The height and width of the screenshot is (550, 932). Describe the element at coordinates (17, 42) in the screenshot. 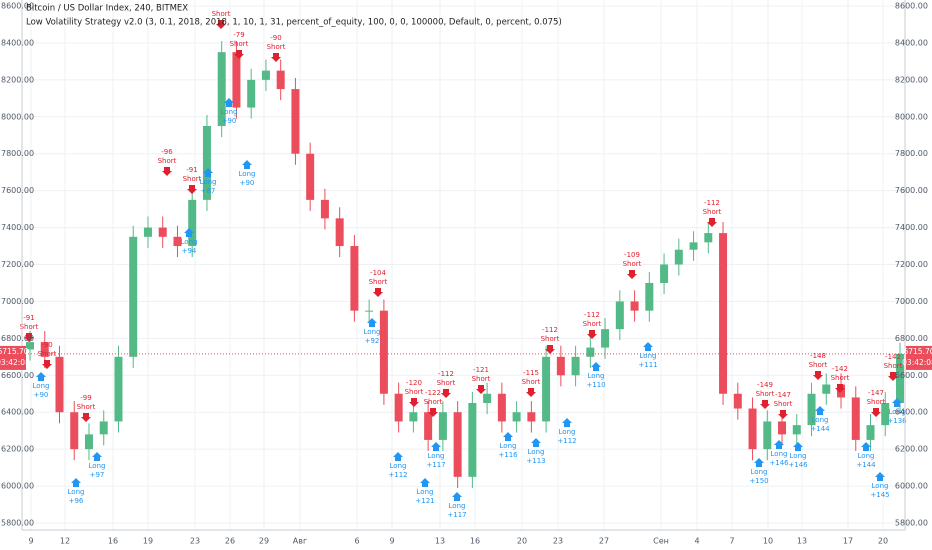

I see `y-tick-label-left: 8400.00` at that location.